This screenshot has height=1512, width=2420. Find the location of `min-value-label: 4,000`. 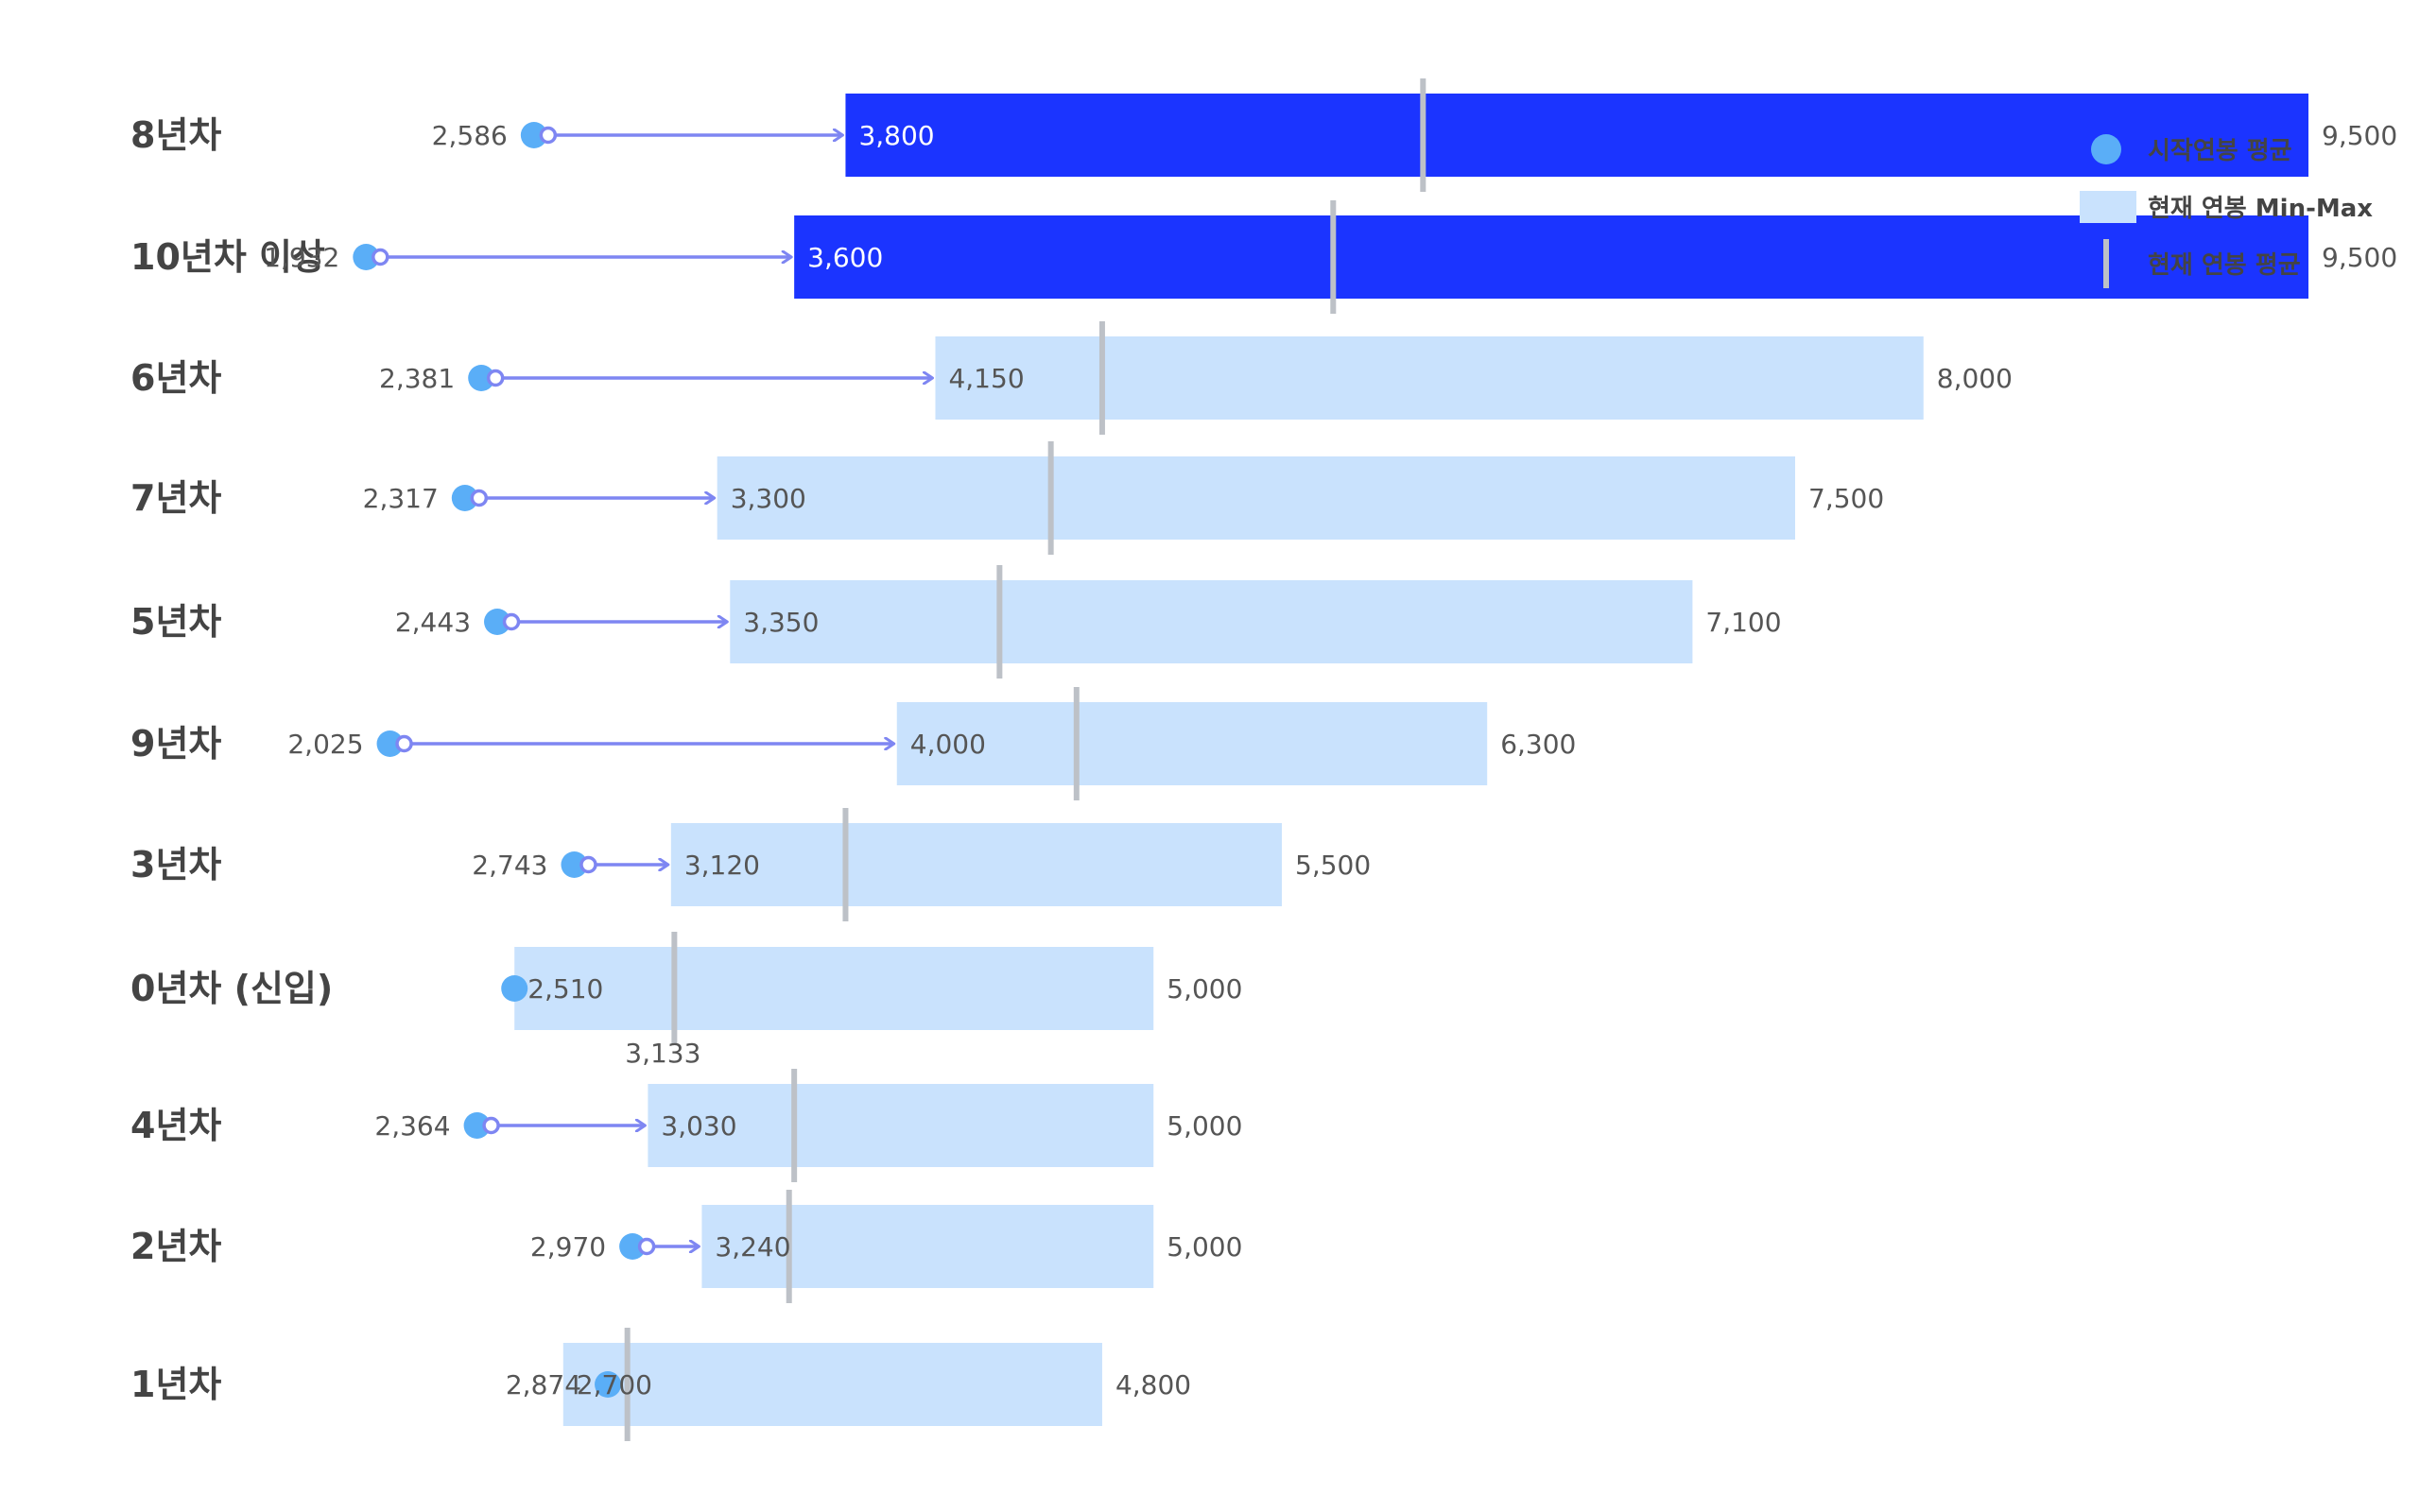

min-value-label: 4,000 is located at coordinates (948, 744).